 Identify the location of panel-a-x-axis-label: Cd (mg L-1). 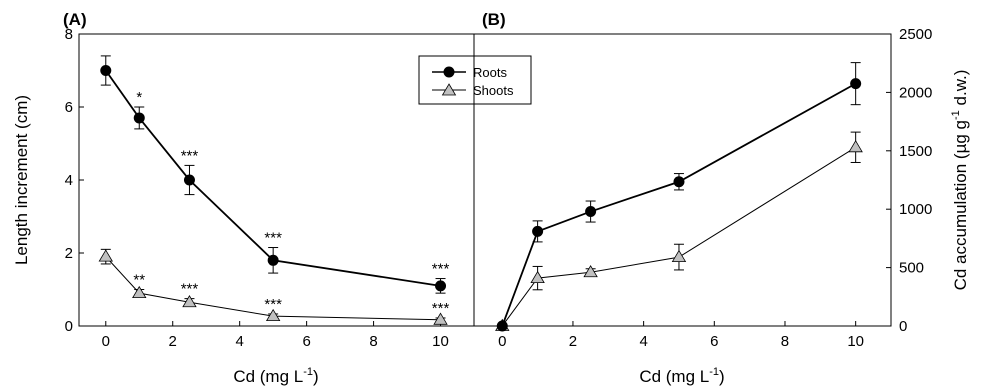
(275, 376).